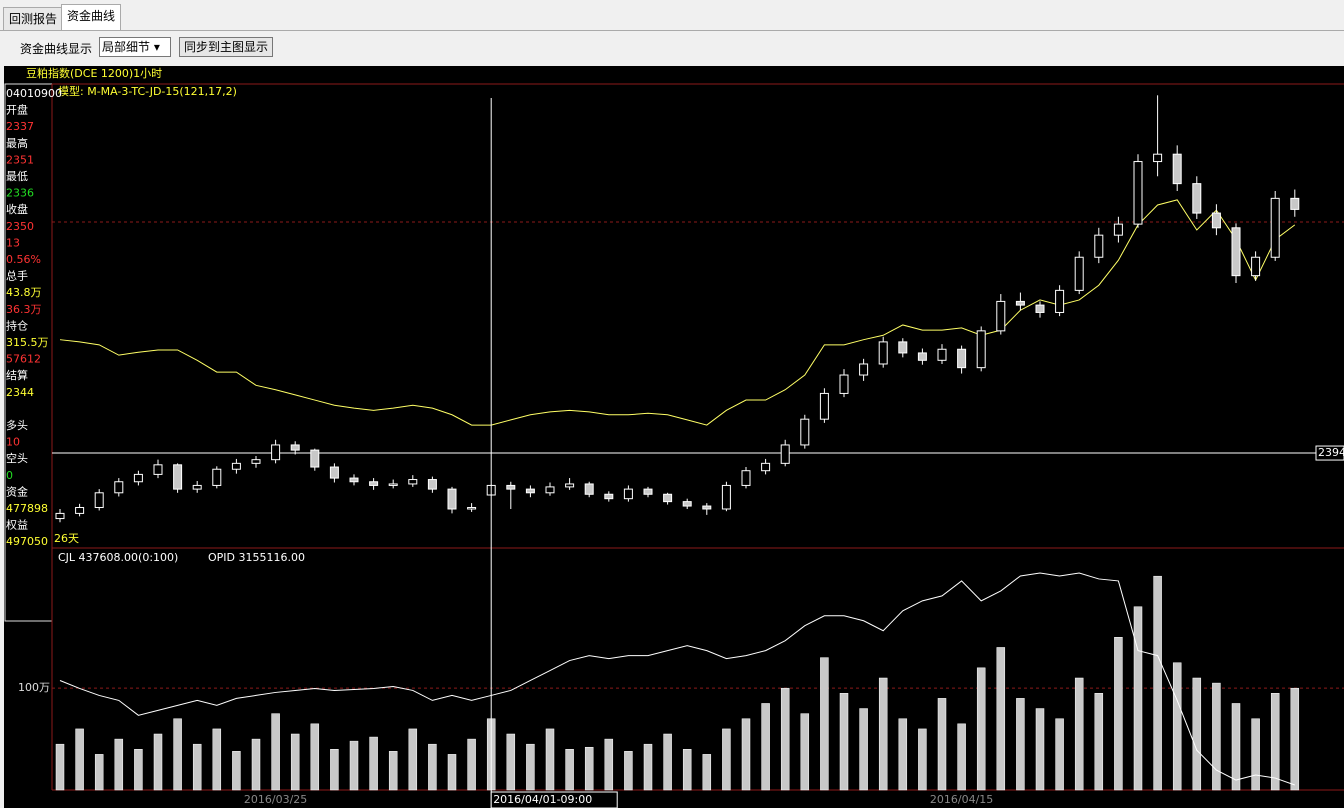  What do you see at coordinates (118, 557) in the screenshot?
I see `volume-title: CJL 437608.00(0:100)` at bounding box center [118, 557].